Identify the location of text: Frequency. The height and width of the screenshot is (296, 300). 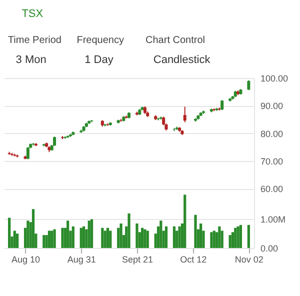
(100, 40).